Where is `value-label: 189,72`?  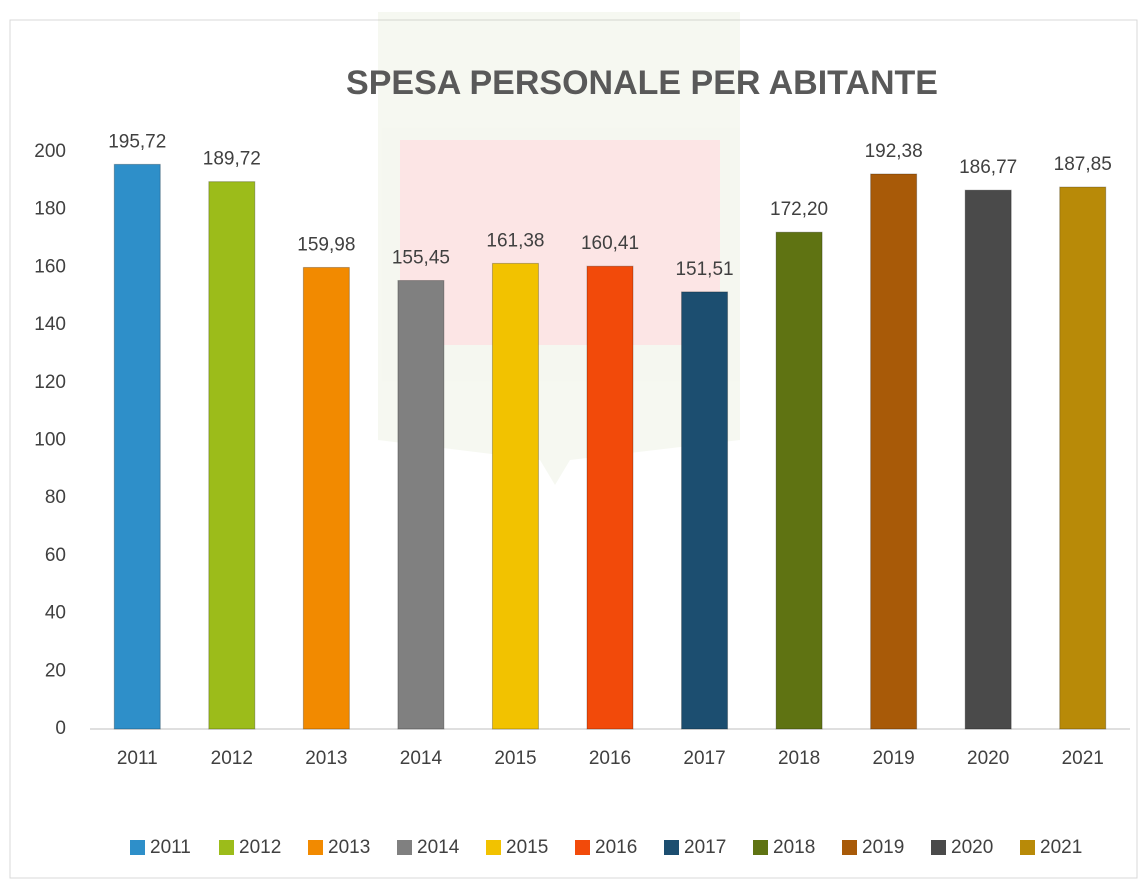
value-label: 189,72 is located at coordinates (232, 159).